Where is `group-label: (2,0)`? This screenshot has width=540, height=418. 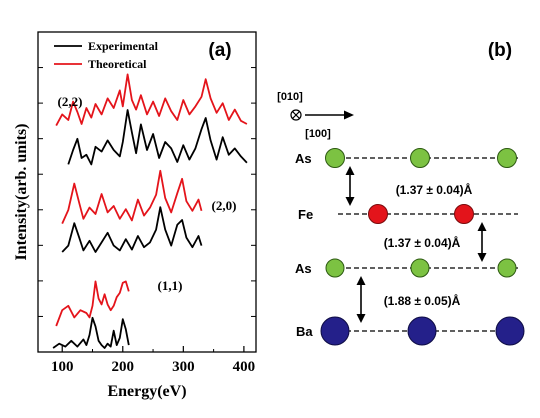
group-label: (2,0) is located at coordinates (224, 205).